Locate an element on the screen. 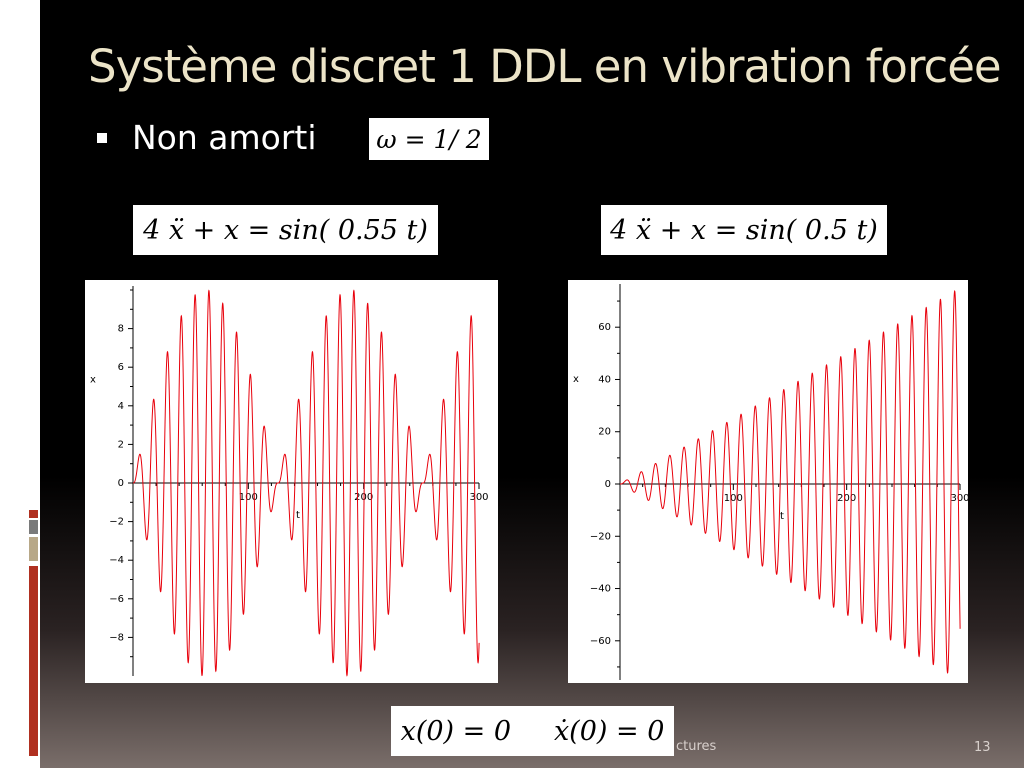  equation-right: 4 ẍ + x = sin( 0.5 t) is located at coordinates (744, 230).